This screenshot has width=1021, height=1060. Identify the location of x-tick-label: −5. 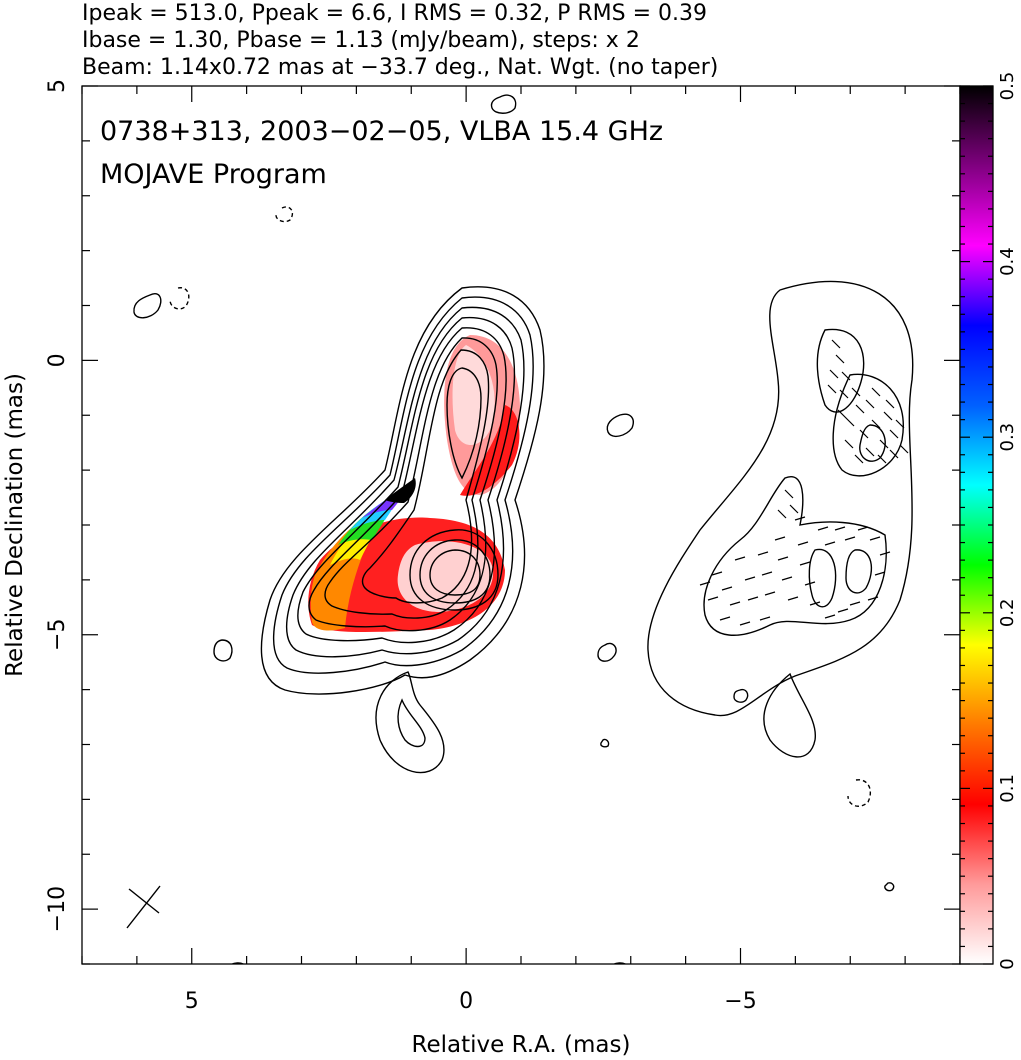
(740, 1001).